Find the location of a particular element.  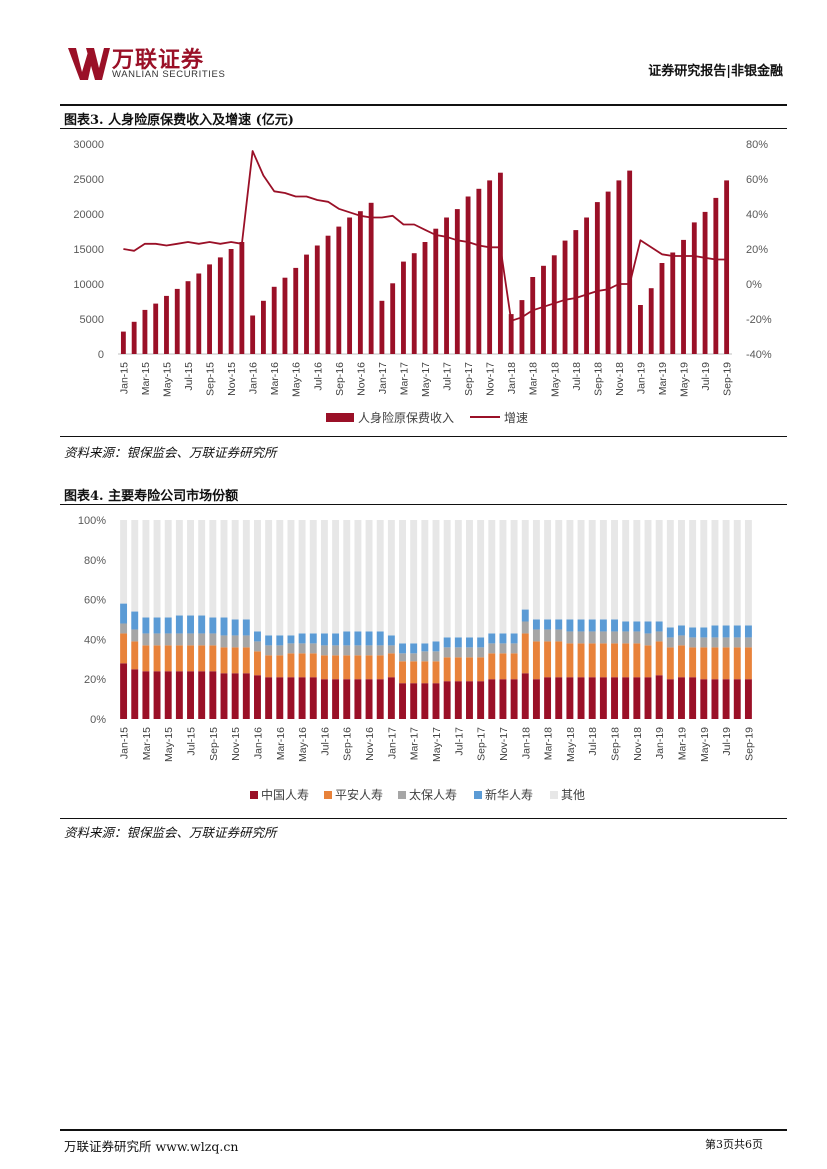

page-header: 万联证券 WANLIAN SECURITIES 证券研究报告|非银金融 is located at coordinates (423, 72).